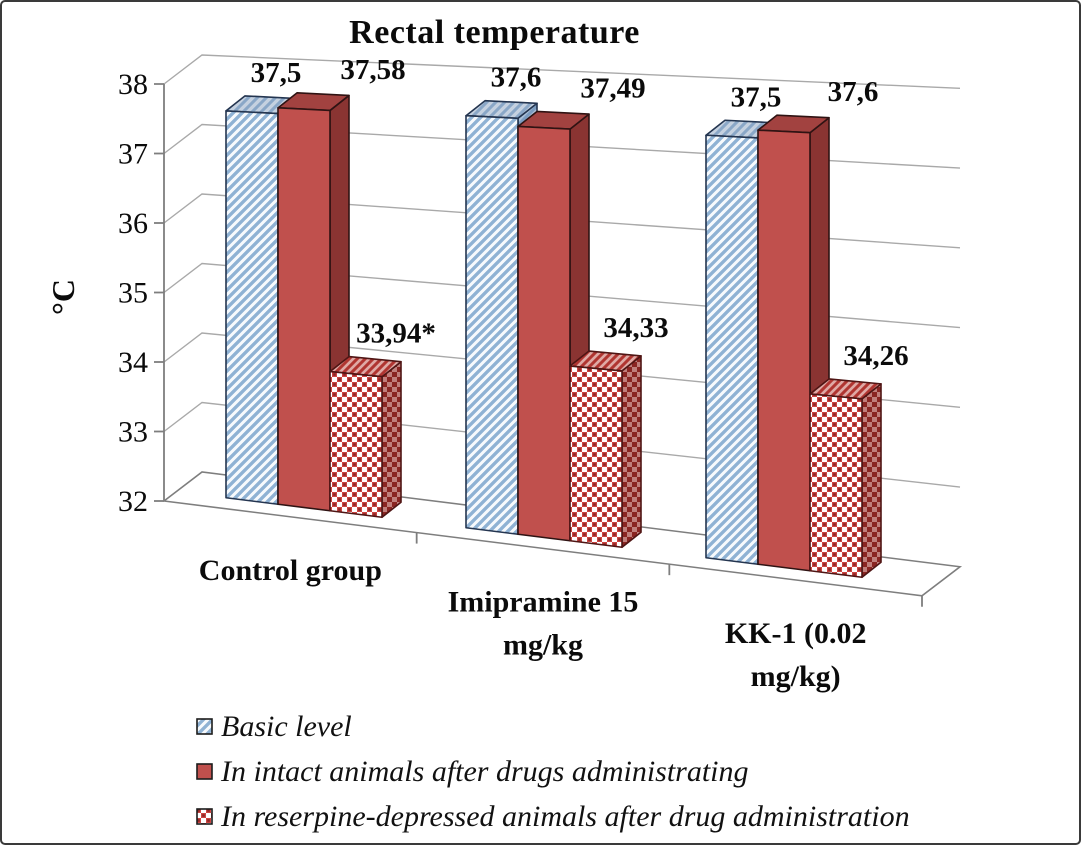  What do you see at coordinates (133, 84) in the screenshot?
I see `y-tick-label: 38` at bounding box center [133, 84].